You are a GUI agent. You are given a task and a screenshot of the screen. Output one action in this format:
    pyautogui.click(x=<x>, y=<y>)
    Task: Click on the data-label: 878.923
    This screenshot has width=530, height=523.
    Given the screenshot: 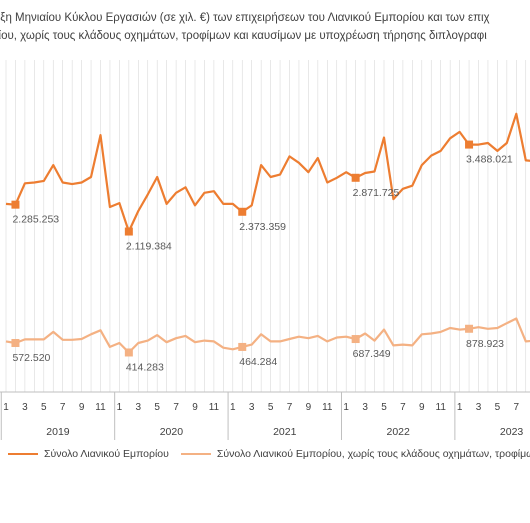 What is the action you would take?
    pyautogui.click(x=485, y=344)
    